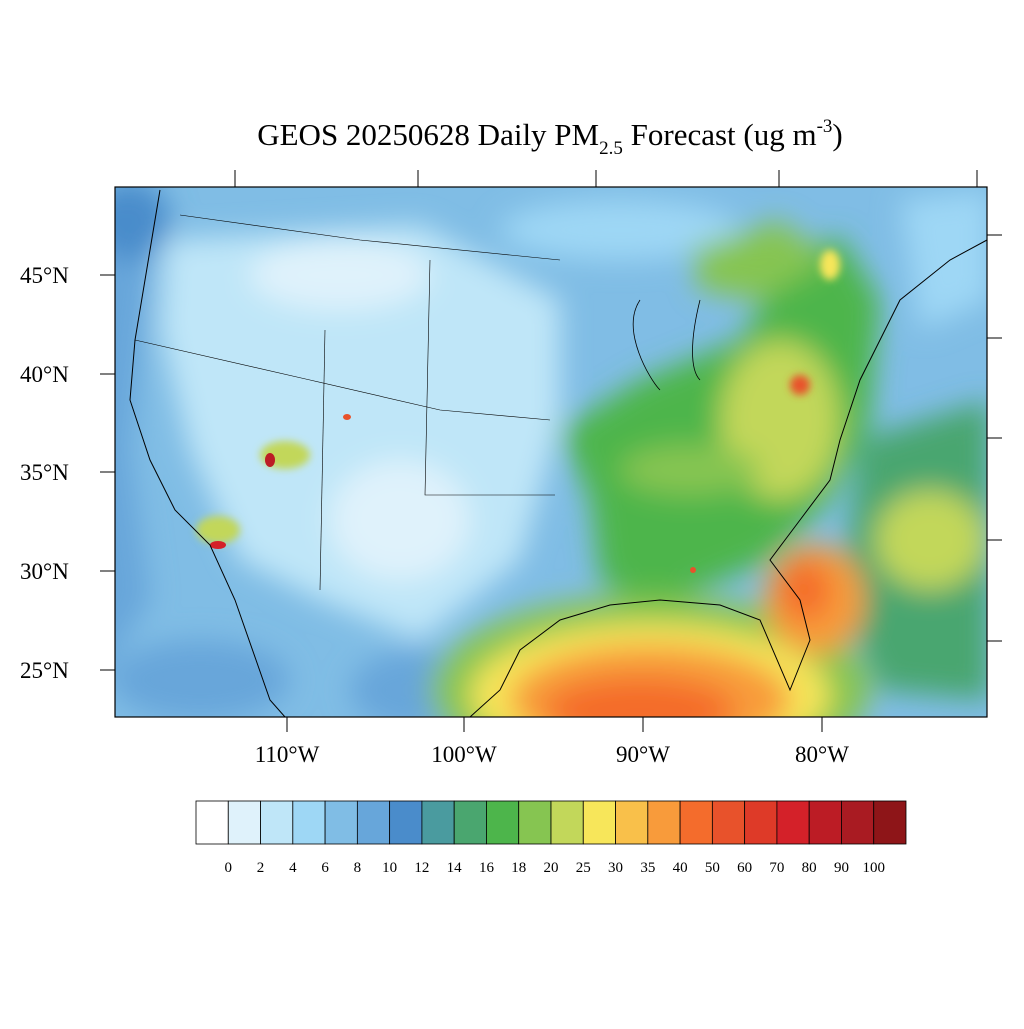  Describe the element at coordinates (720, 134) in the screenshot. I see `title-middle: Forecast (ug m` at that location.